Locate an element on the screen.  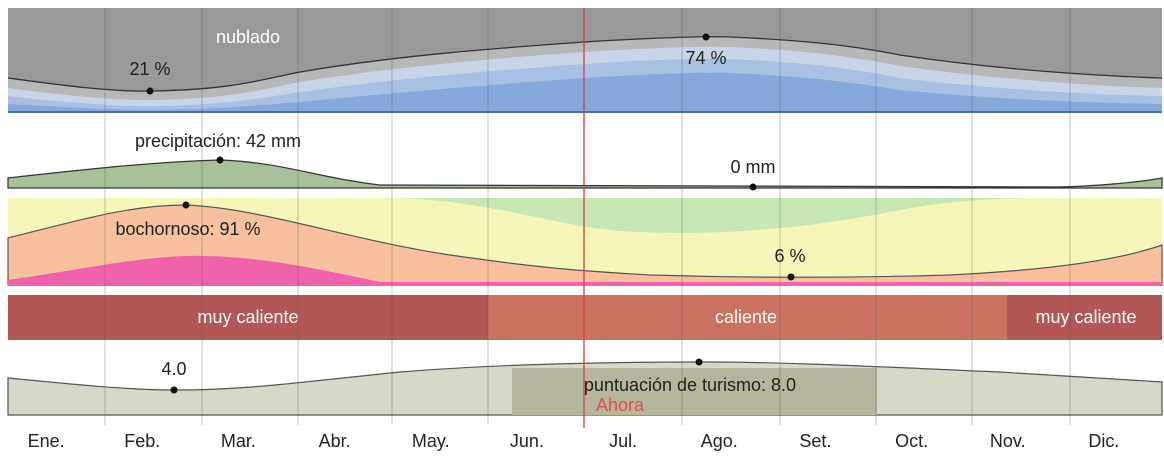
precipitation-low: 0 mm is located at coordinates (753, 167).